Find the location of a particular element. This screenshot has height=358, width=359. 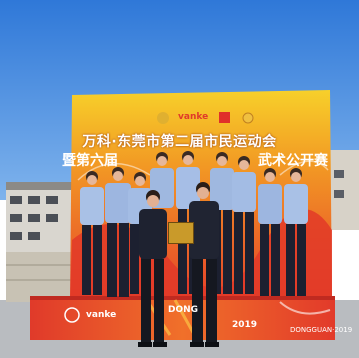

brand-top: vanke is located at coordinates (193, 117).